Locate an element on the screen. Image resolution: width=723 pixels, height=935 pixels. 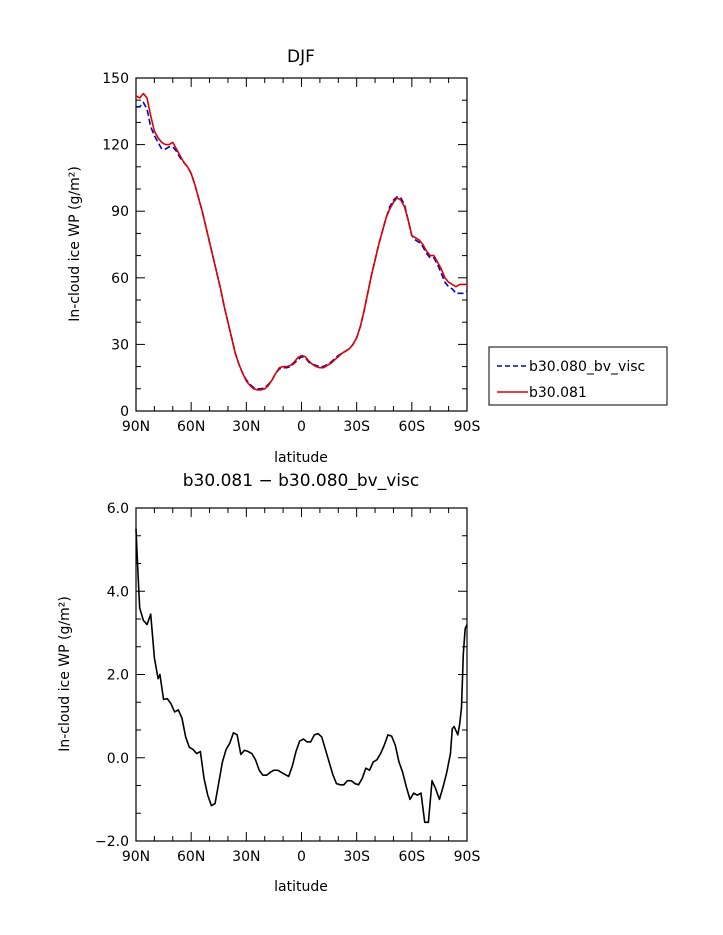
bottom-y-tick-label: −2.0 is located at coordinates (112, 842).